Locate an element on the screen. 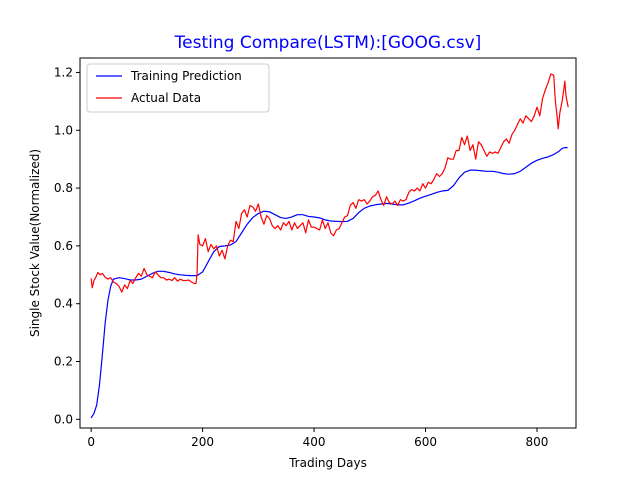 This screenshot has width=640, height=480. x-tick-label: 200 is located at coordinates (202, 442).